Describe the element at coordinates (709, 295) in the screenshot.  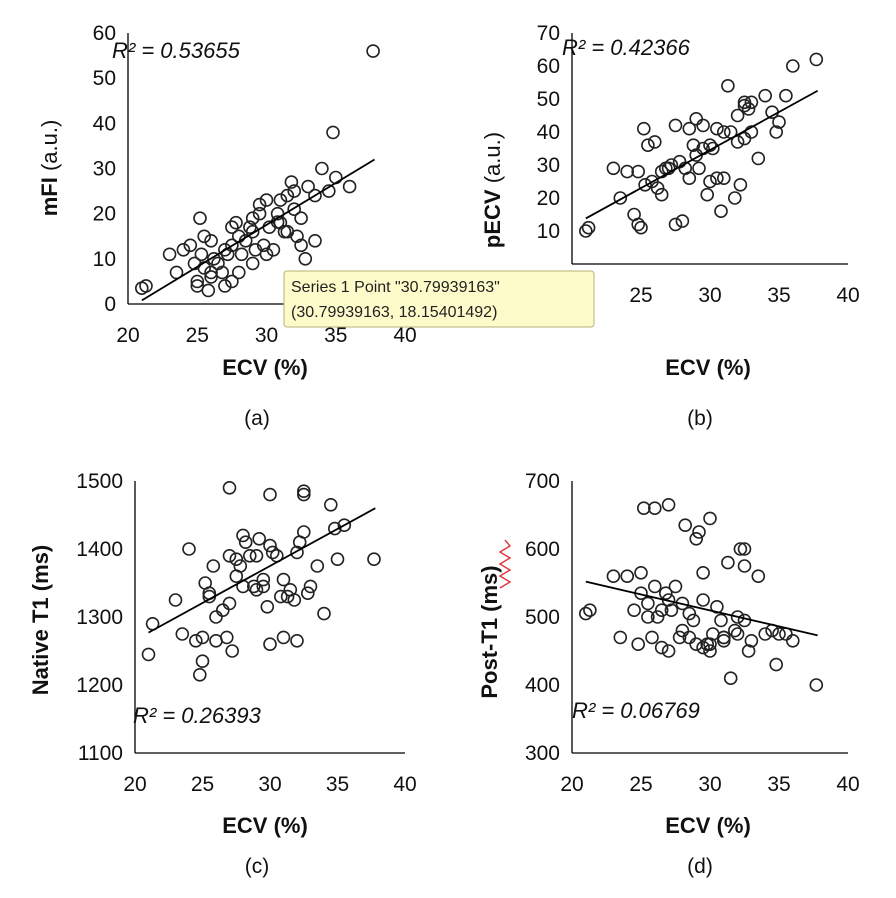
I see `x-tick-label: 30` at that location.